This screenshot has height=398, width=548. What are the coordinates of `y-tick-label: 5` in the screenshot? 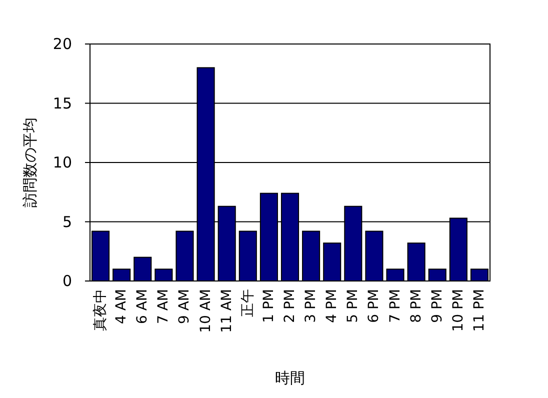 It's located at (67, 221).